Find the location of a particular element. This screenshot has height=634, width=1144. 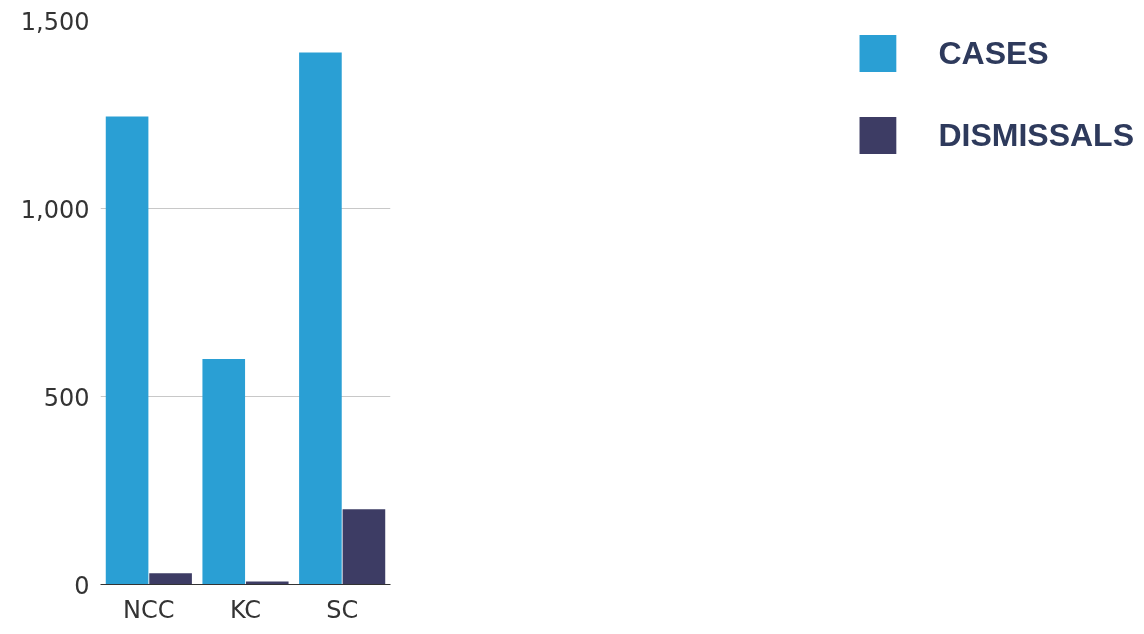

legend-label: CASES is located at coordinates (993, 53).